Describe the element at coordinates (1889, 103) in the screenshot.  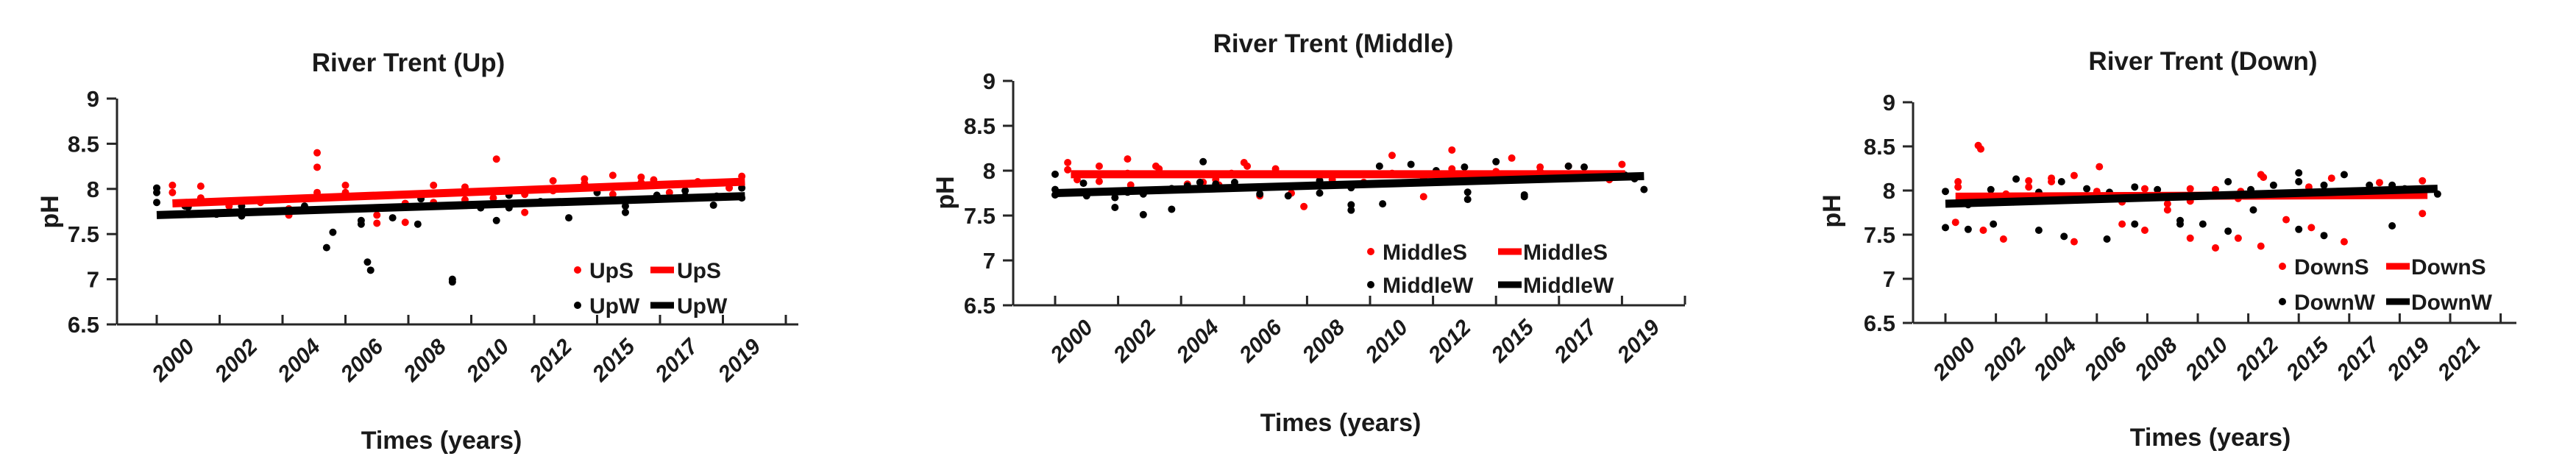
I see `y-tick-label: 9` at that location.